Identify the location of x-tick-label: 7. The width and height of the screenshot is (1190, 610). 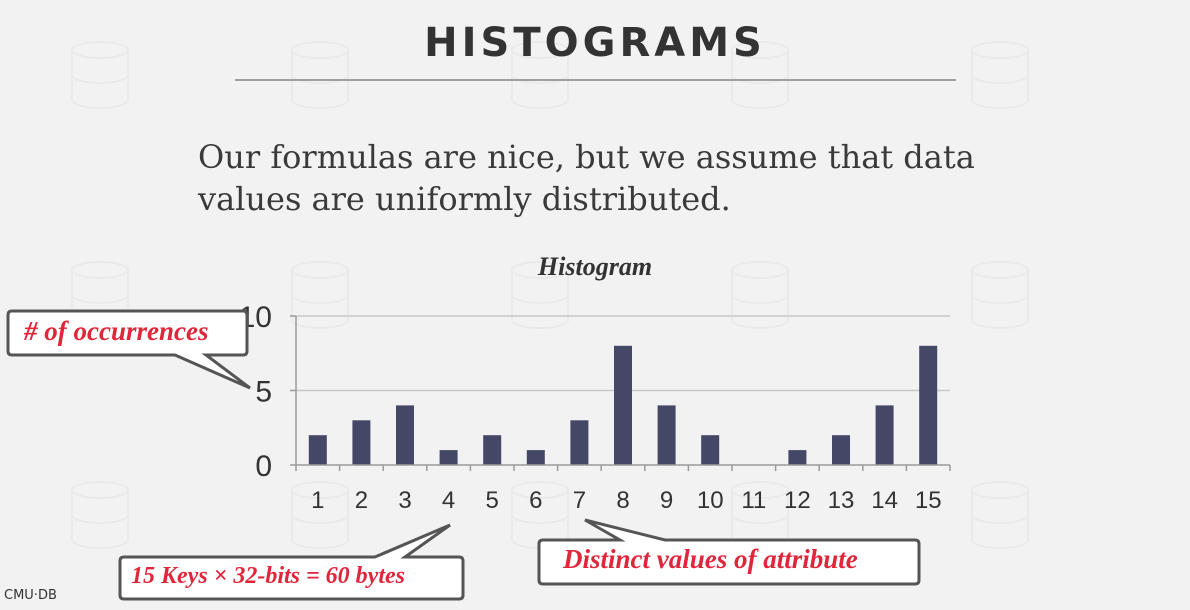
(579, 500).